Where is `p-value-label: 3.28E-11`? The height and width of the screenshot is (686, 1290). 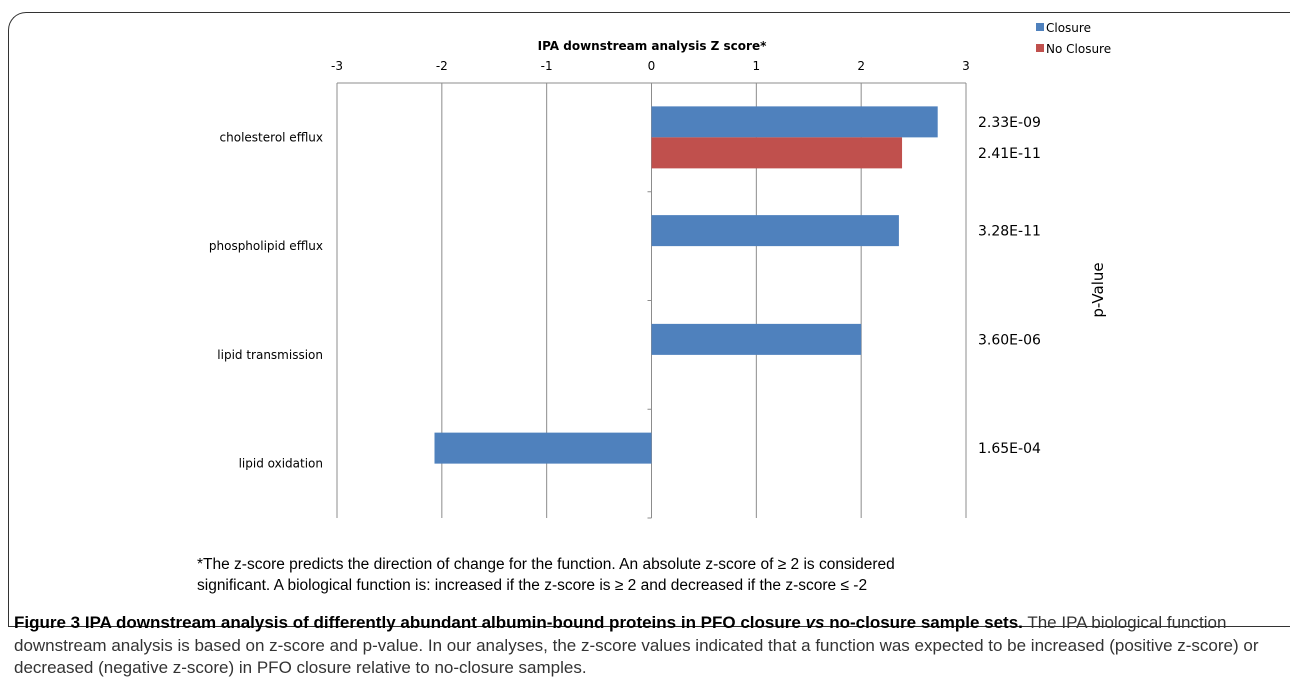
p-value-label: 3.28E-11 is located at coordinates (1009, 232).